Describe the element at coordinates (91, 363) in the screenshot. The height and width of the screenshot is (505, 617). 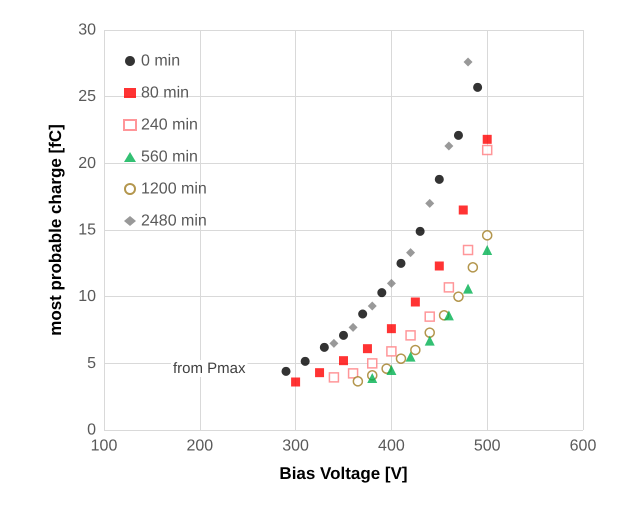
I see `y-tick-label: 5` at that location.